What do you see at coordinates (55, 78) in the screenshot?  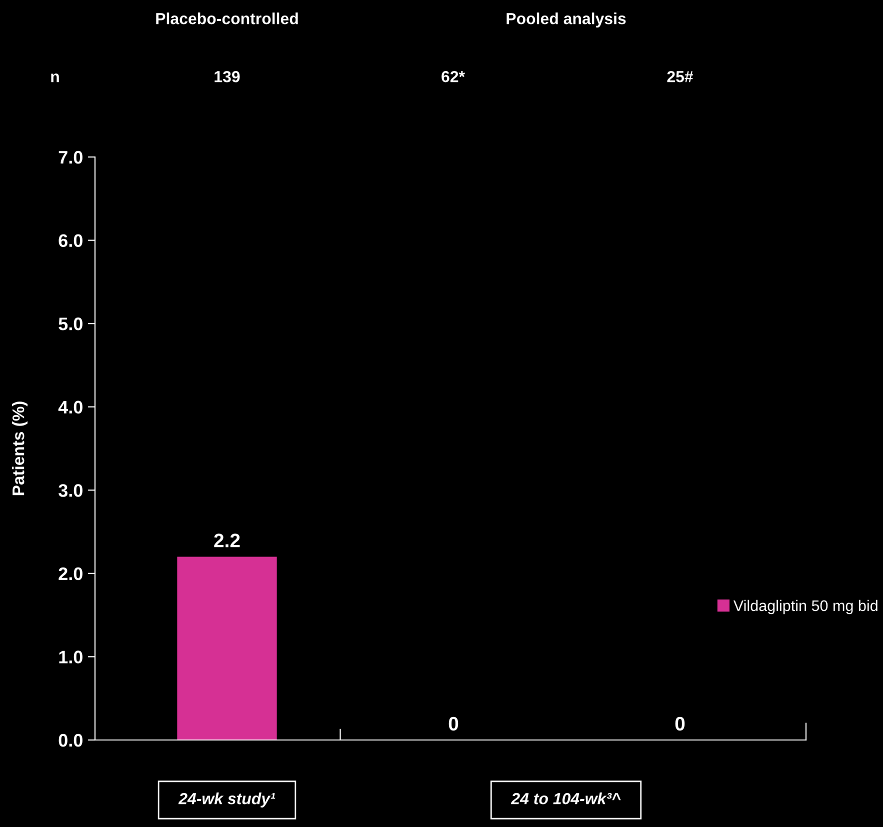 I see `text: n` at bounding box center [55, 78].